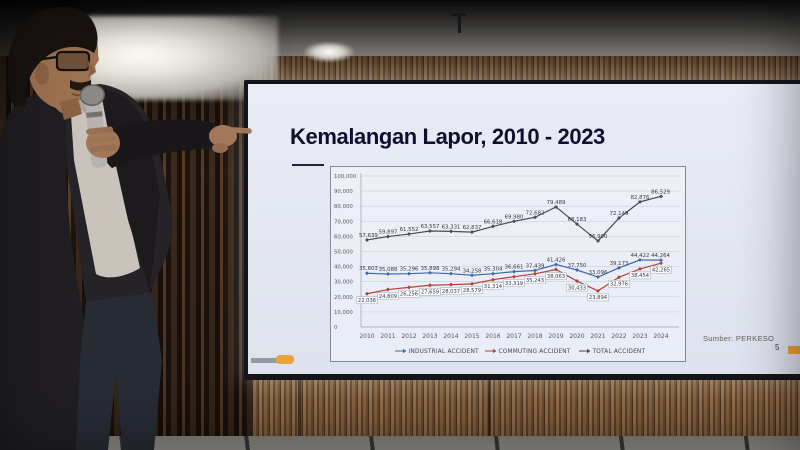  I want to click on svg-text: 2010, so click(366, 336).